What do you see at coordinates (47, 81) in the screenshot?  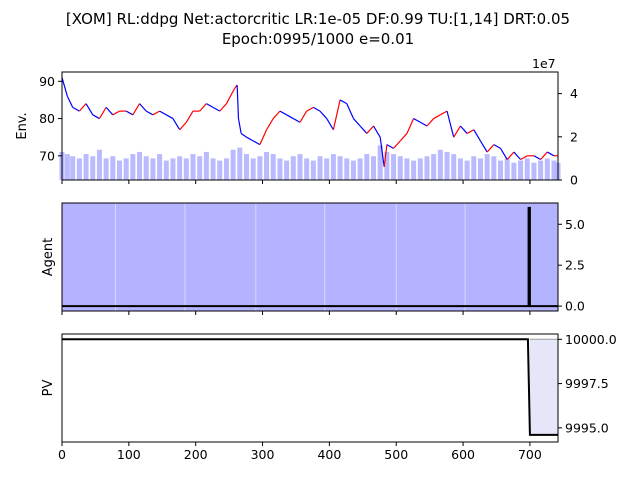 I see `env-y-tick-label: 90` at bounding box center [47, 81].